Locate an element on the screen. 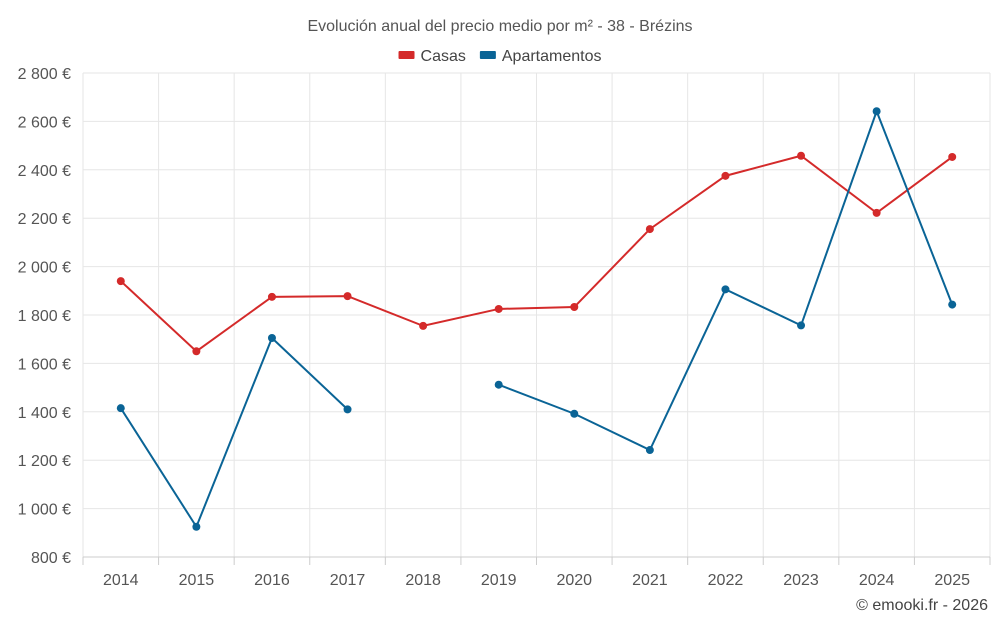 Image resolution: width=1000 pixels, height=625 pixels. credit-text: © emooki.fr - 2026 is located at coordinates (922, 605).